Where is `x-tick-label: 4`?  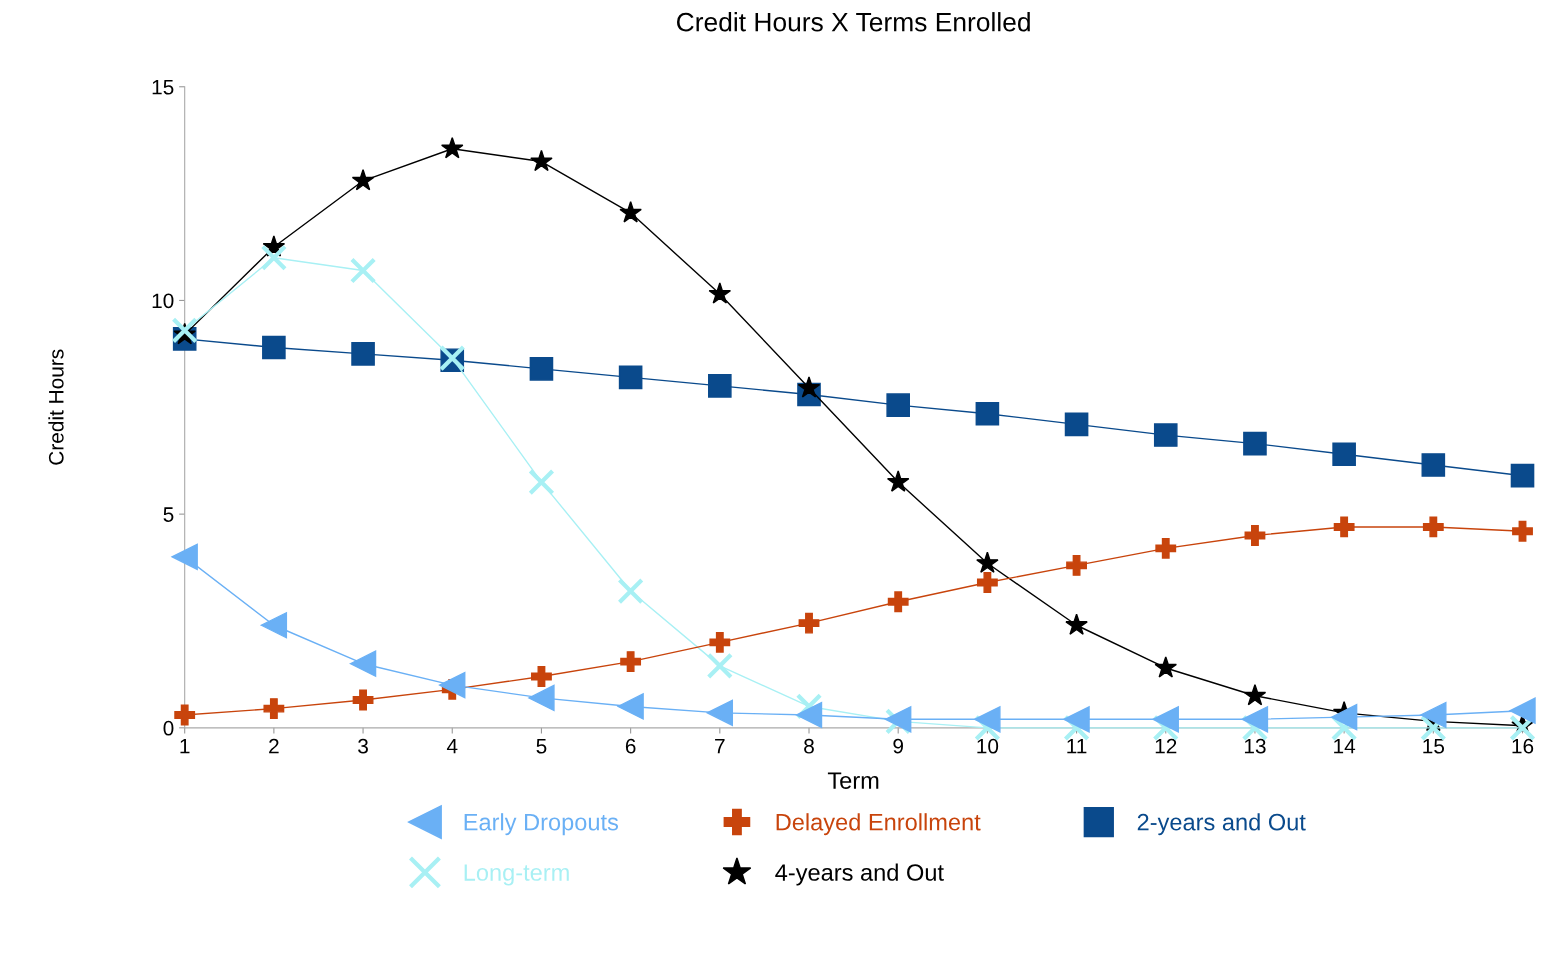 x-tick-label: 4 is located at coordinates (452, 746).